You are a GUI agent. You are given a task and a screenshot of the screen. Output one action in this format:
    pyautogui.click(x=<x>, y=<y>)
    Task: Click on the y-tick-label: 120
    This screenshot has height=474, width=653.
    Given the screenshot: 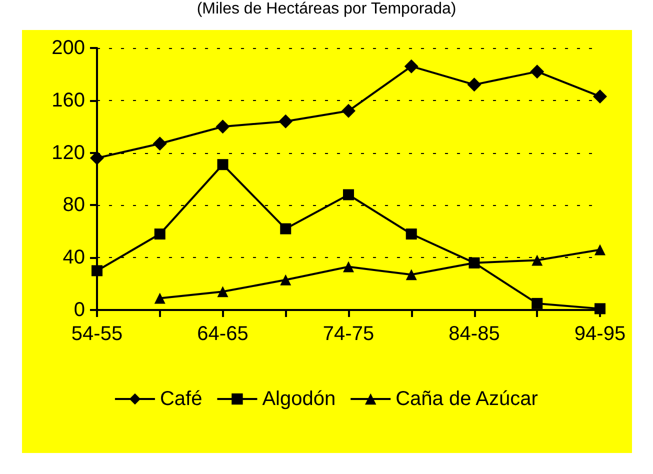 What is the action you would take?
    pyautogui.click(x=68, y=153)
    